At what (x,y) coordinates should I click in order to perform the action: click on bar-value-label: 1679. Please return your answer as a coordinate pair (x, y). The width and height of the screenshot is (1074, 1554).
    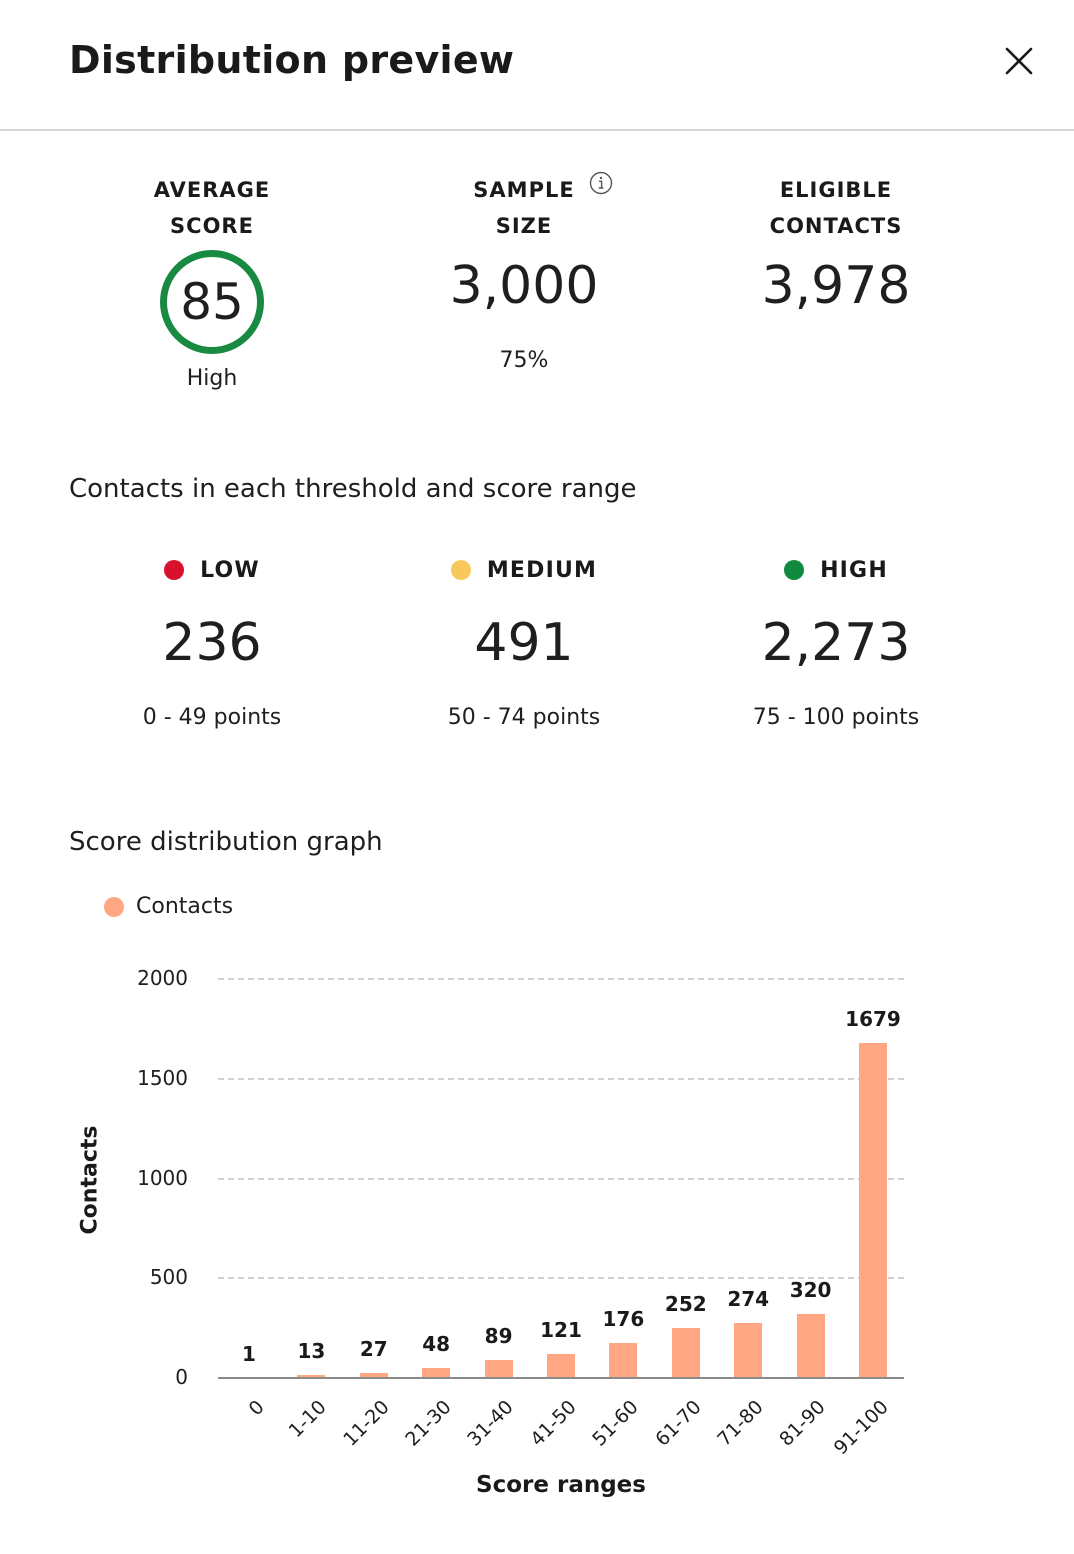
    Looking at the image, I should click on (873, 1019).